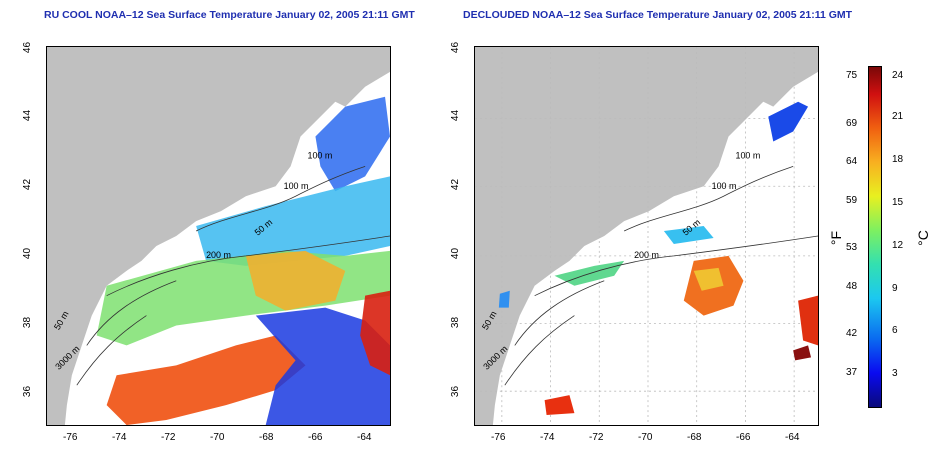  I want to click on celsius-tick: 6, so click(895, 330).